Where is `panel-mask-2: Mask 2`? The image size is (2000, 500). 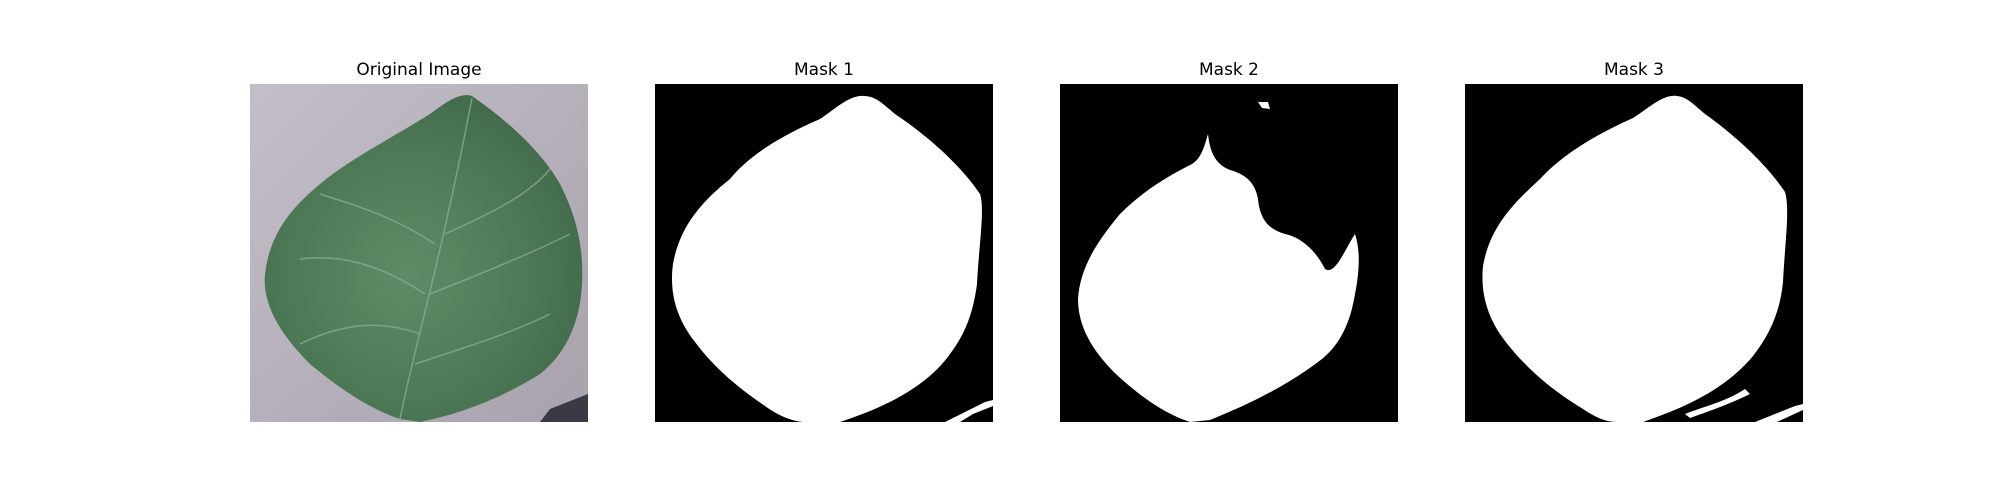 panel-mask-2: Mask 2 is located at coordinates (1229, 239).